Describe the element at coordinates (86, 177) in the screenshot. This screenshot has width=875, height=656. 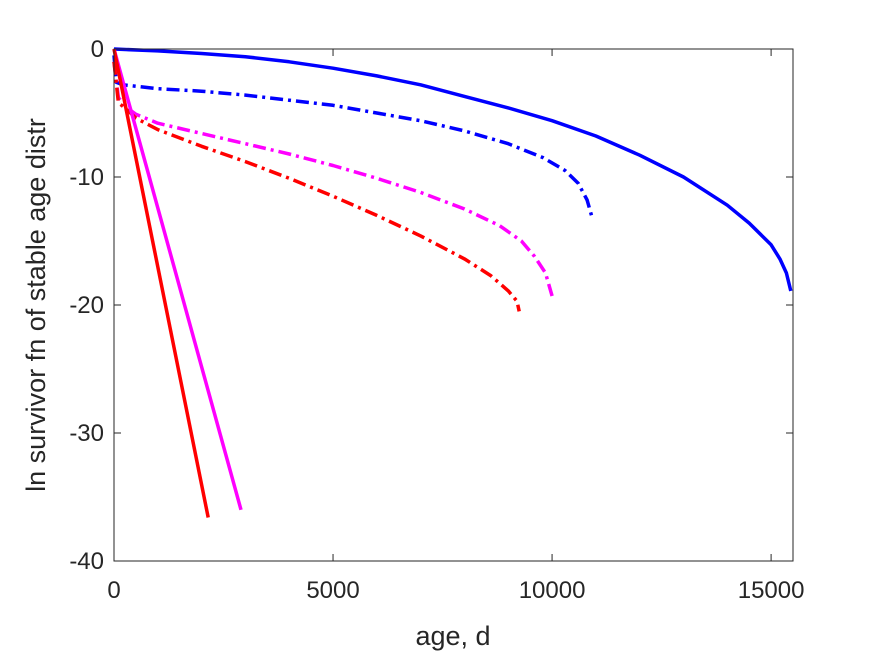
I see `y-tick-label: -10` at that location.